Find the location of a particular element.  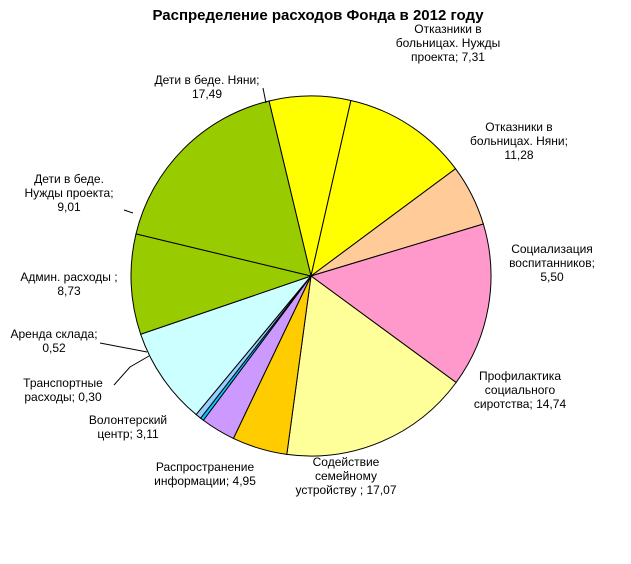

chart-title: Распределение расходов Фонда в 2012 году is located at coordinates (318, 15).